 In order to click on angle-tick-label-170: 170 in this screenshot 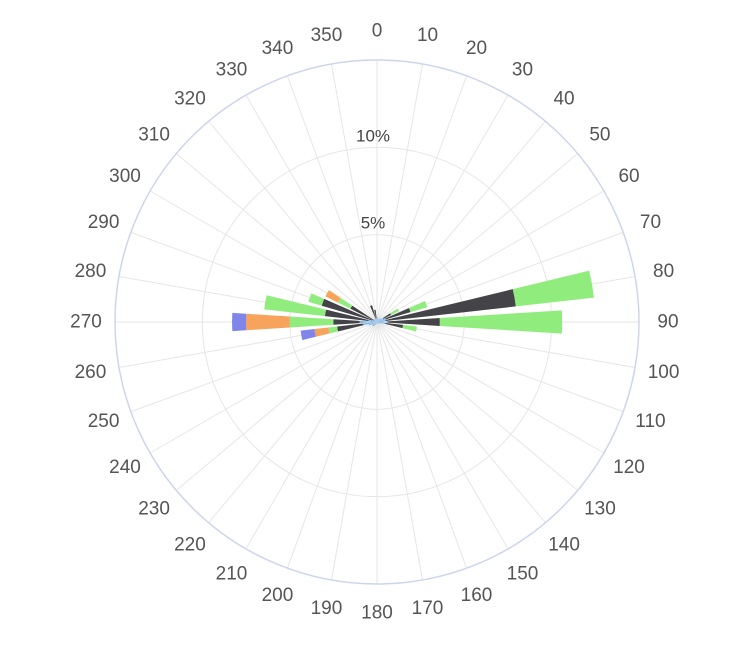, I will do `click(428, 608)`.